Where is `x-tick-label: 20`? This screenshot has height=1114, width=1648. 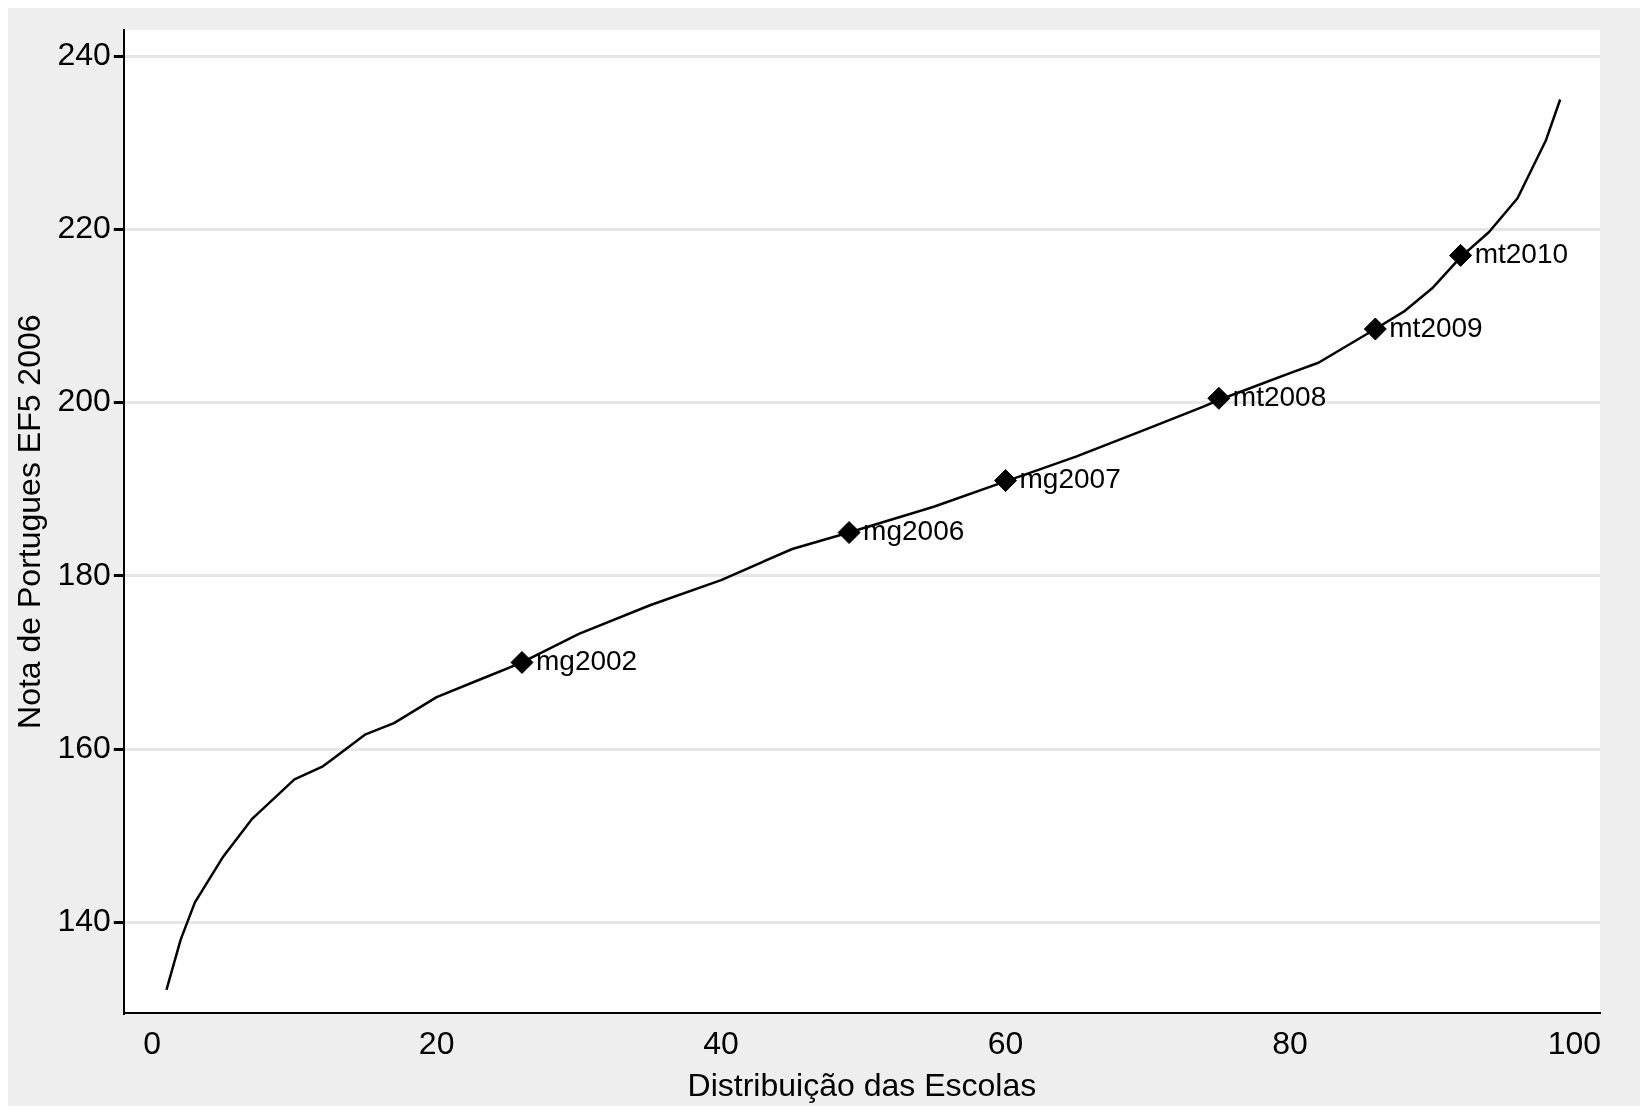 x-tick-label: 20 is located at coordinates (436, 1043).